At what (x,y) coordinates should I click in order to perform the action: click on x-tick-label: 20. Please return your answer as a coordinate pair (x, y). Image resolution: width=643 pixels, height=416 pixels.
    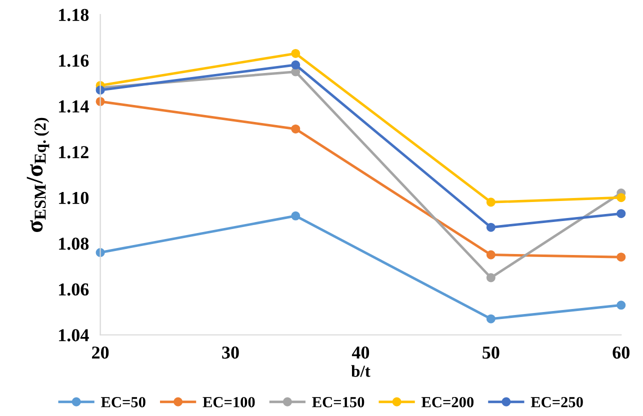
    Looking at the image, I should click on (100, 352).